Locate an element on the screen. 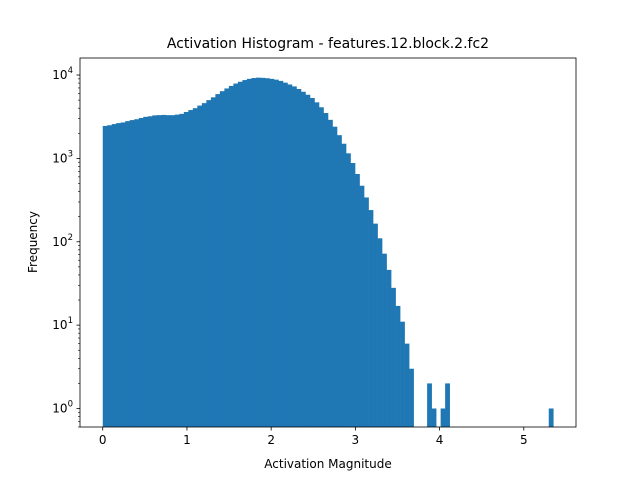 The height and width of the screenshot is (480, 640). x-tick-label: 1 is located at coordinates (187, 440).